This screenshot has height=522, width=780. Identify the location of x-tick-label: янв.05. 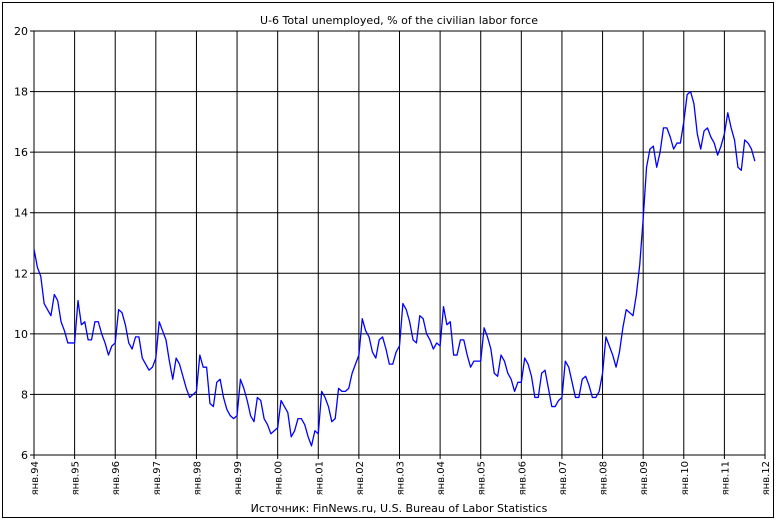
(482, 478).